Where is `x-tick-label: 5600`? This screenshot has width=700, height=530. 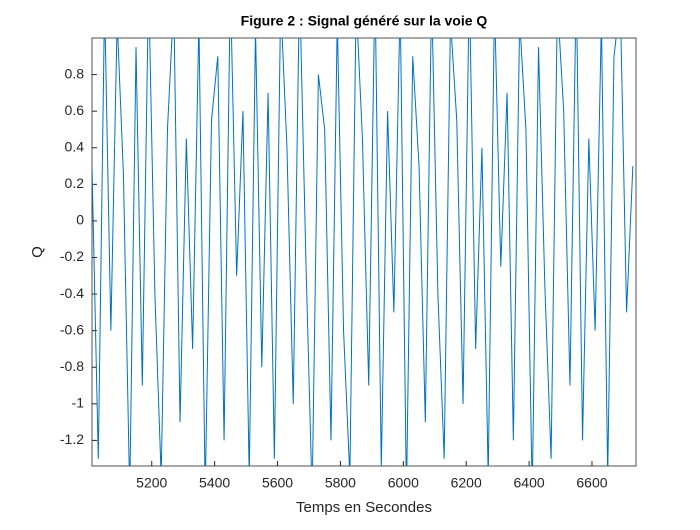
x-tick-label: 5600 is located at coordinates (277, 483).